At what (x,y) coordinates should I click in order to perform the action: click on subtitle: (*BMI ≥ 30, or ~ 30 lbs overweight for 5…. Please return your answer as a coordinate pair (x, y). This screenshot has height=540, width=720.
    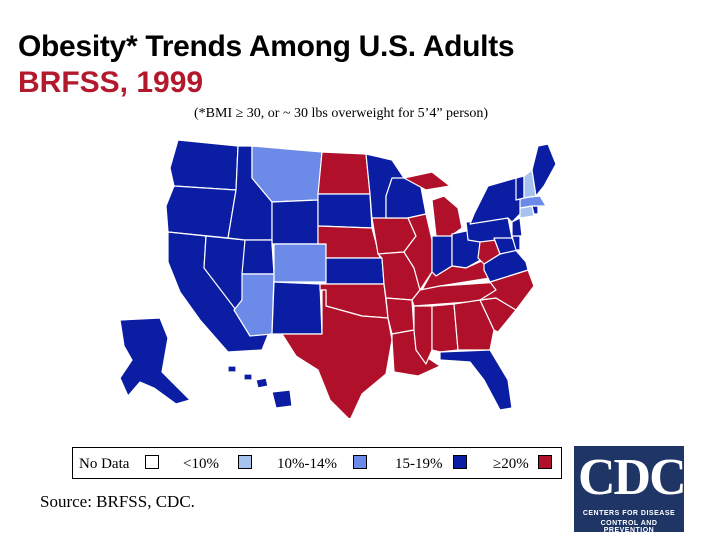
    Looking at the image, I should click on (341, 113).